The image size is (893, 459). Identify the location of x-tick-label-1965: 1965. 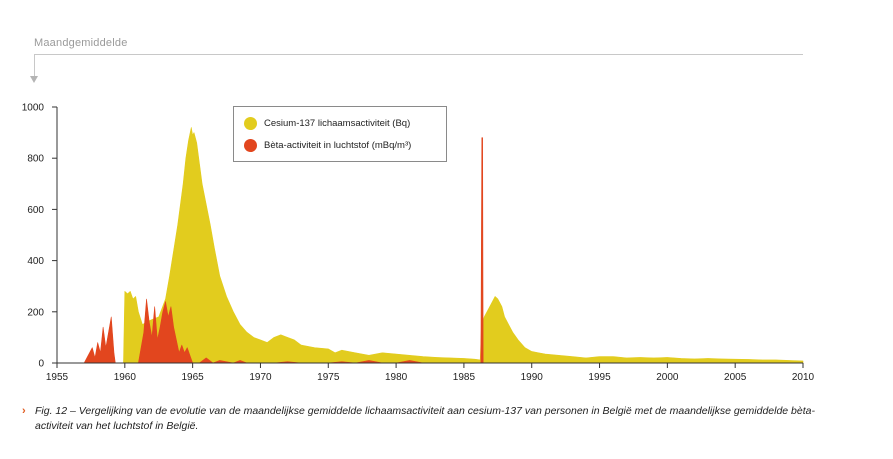
(193, 377).